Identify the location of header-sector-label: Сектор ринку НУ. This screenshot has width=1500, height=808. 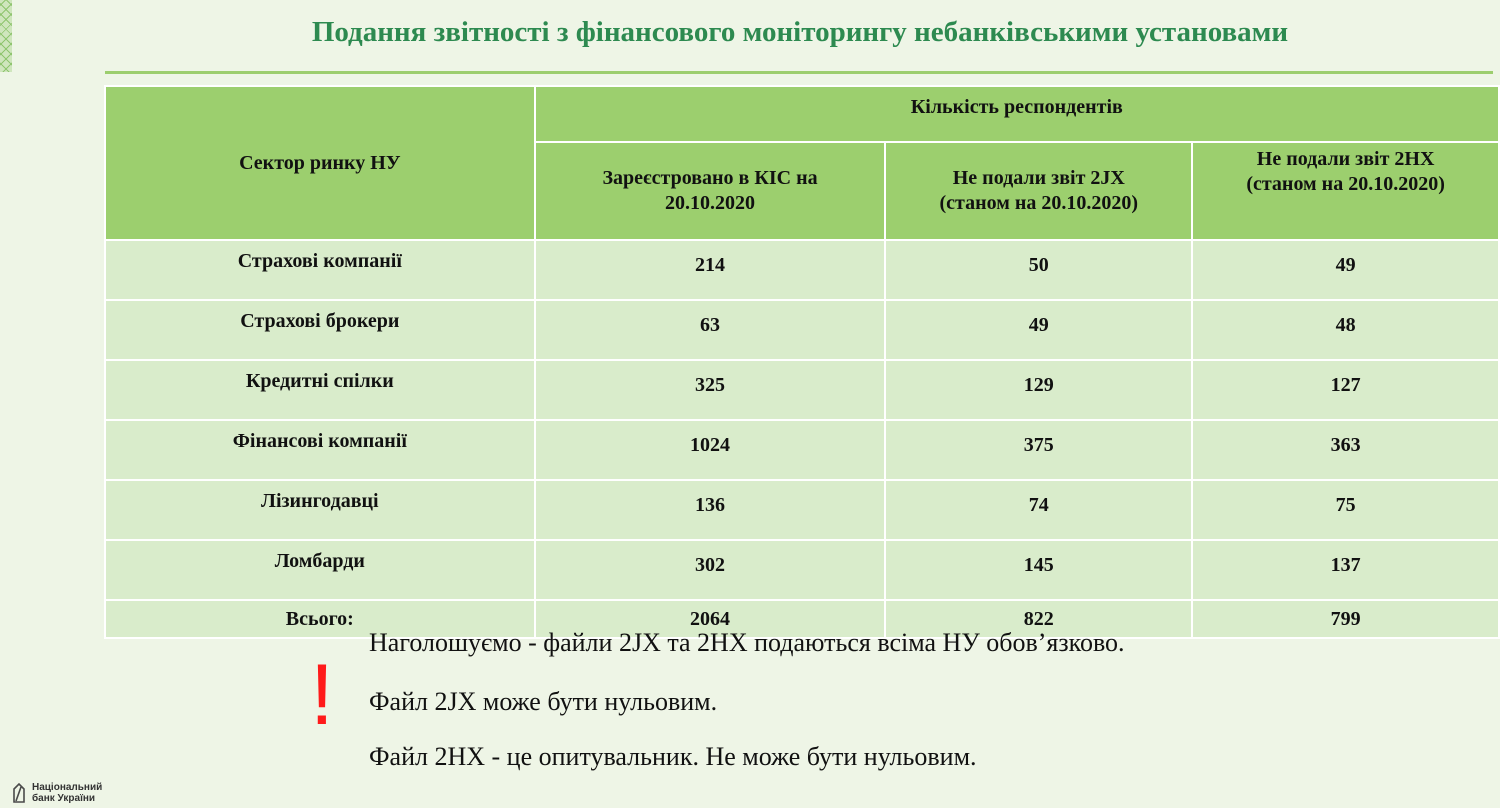
(320, 162).